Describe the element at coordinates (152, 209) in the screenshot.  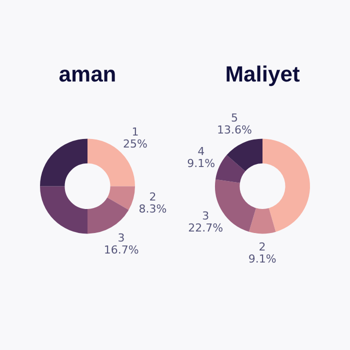
I see `data-label: 8.3%` at that location.